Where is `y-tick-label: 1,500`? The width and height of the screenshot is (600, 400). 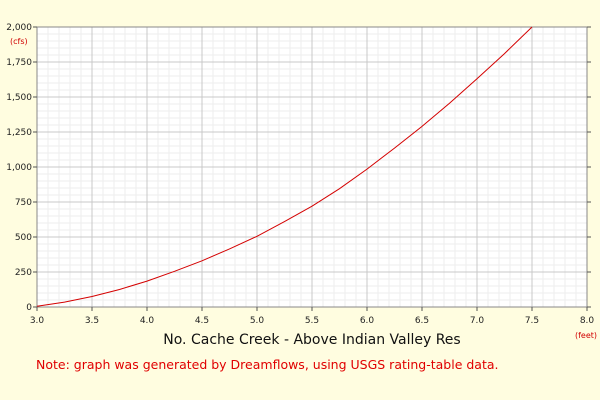 y-tick-label: 1,500 is located at coordinates (19, 98).